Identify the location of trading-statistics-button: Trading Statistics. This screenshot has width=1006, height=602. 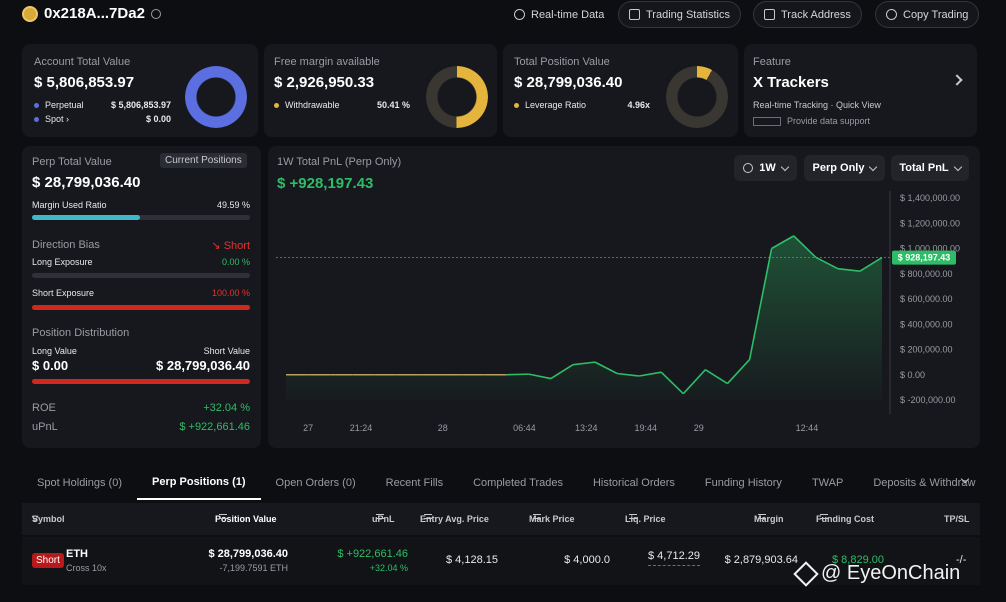
(679, 14).